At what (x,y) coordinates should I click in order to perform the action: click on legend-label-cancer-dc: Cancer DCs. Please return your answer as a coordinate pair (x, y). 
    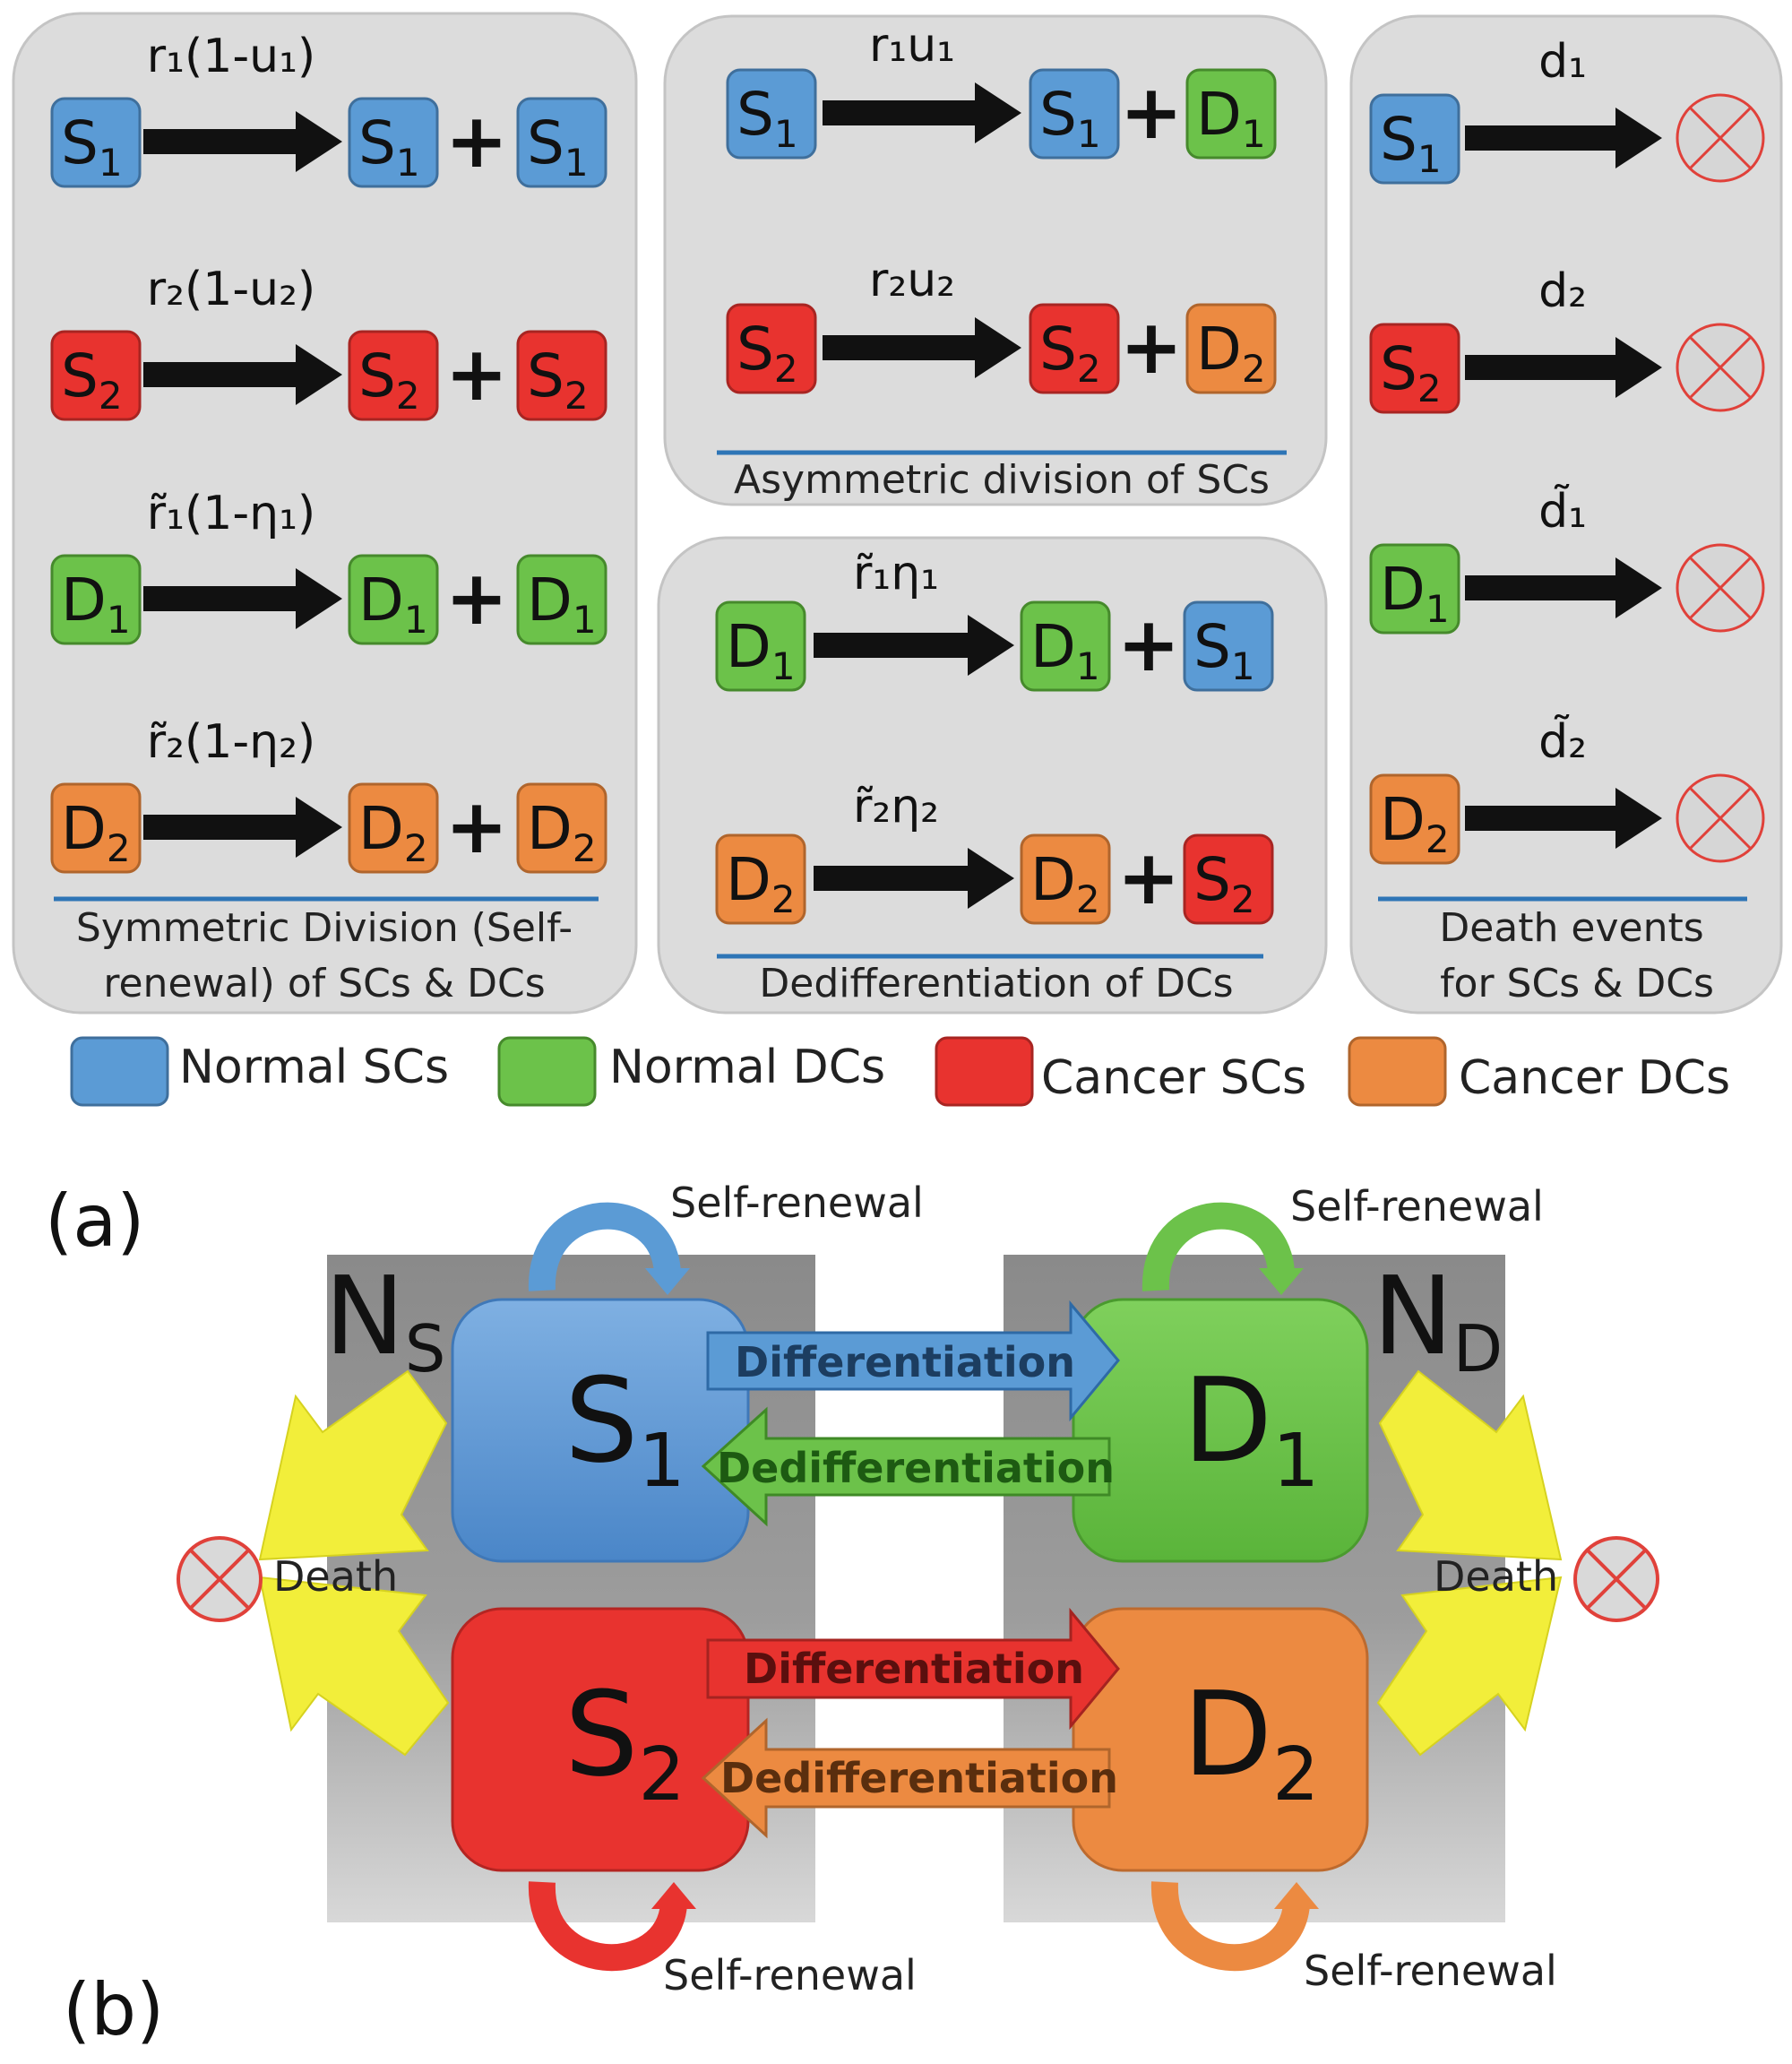
    Looking at the image, I should click on (1594, 1078).